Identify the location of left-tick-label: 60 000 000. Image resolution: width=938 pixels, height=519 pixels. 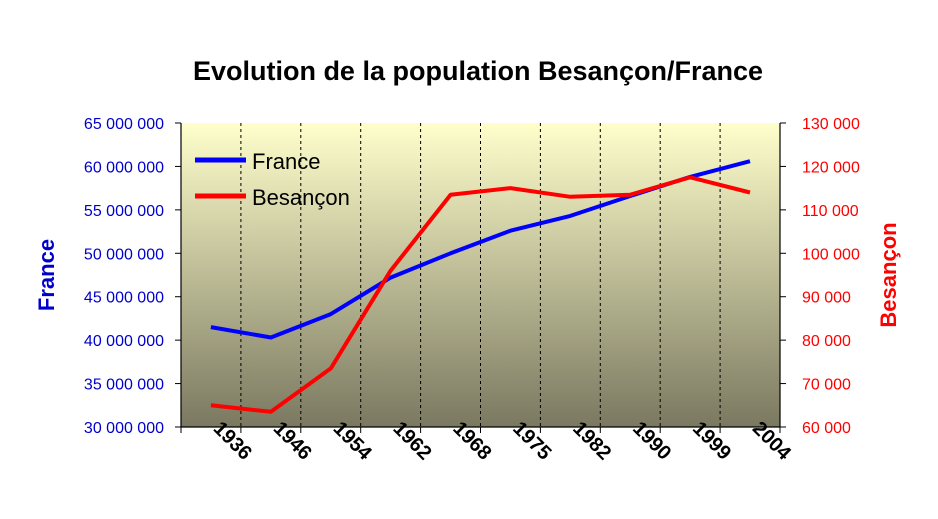
(124, 167).